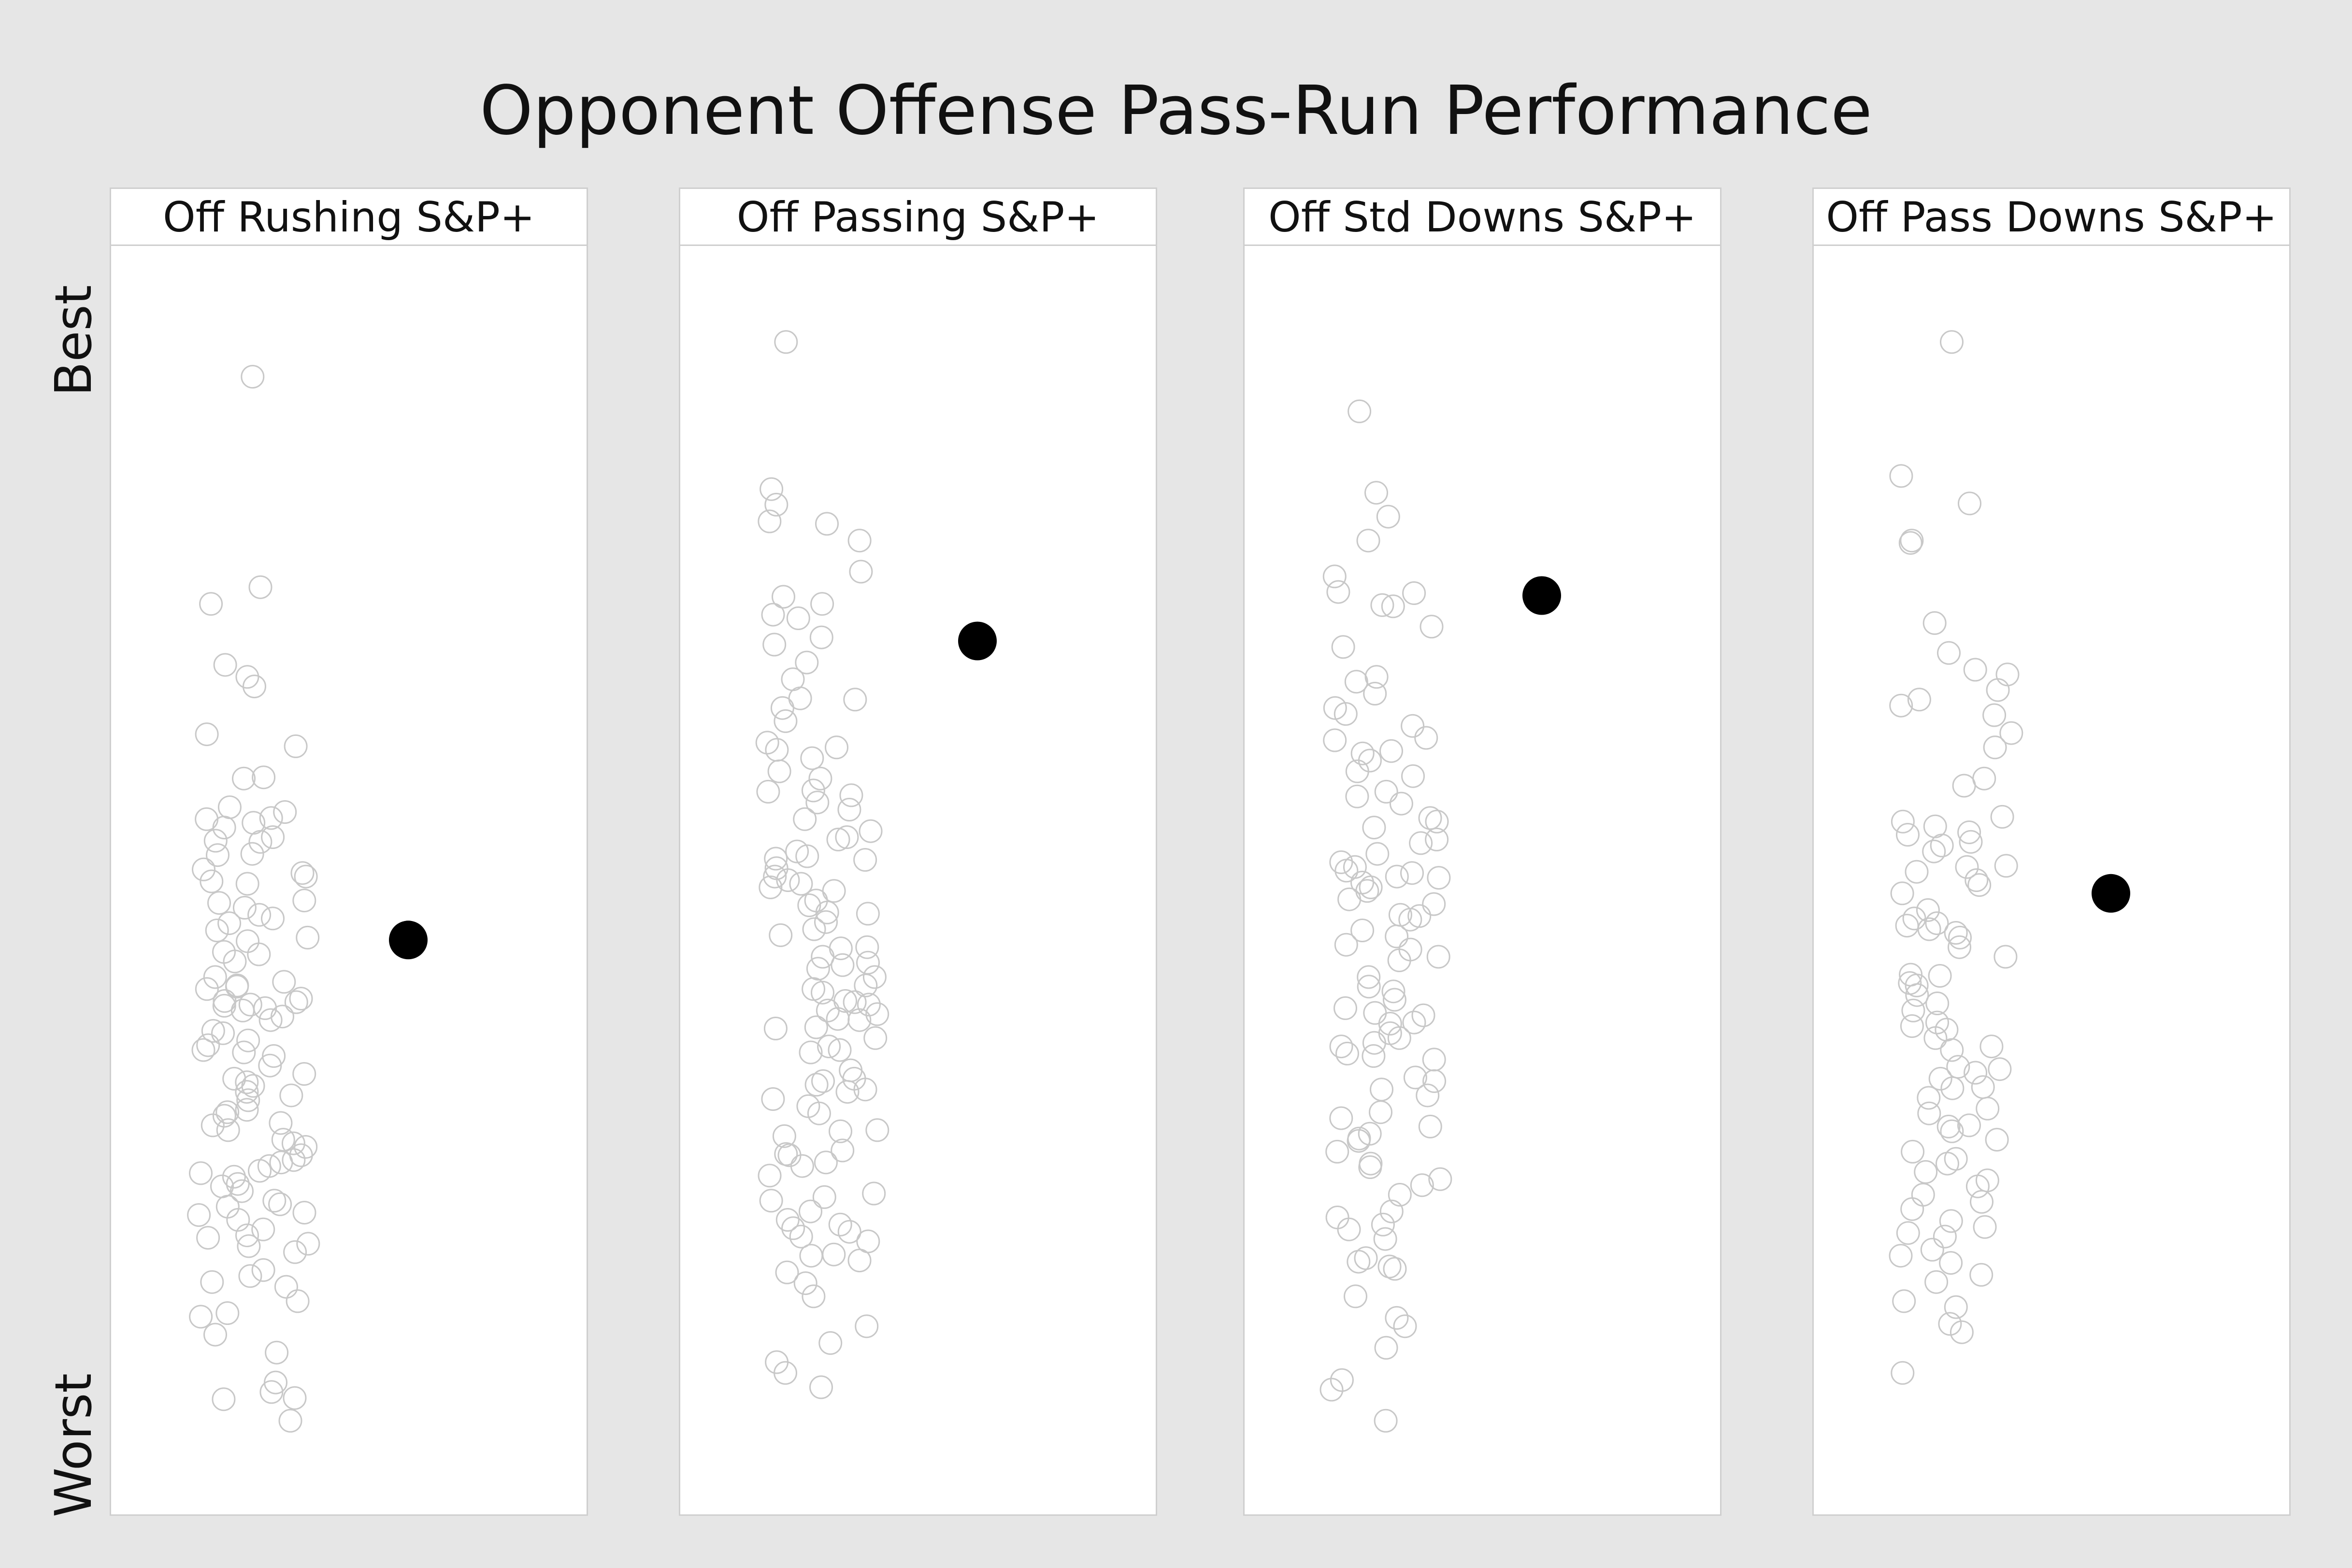 This screenshot has width=2352, height=1568. I want to click on panel-title: Off Std Downs S&P+, so click(1482, 218).